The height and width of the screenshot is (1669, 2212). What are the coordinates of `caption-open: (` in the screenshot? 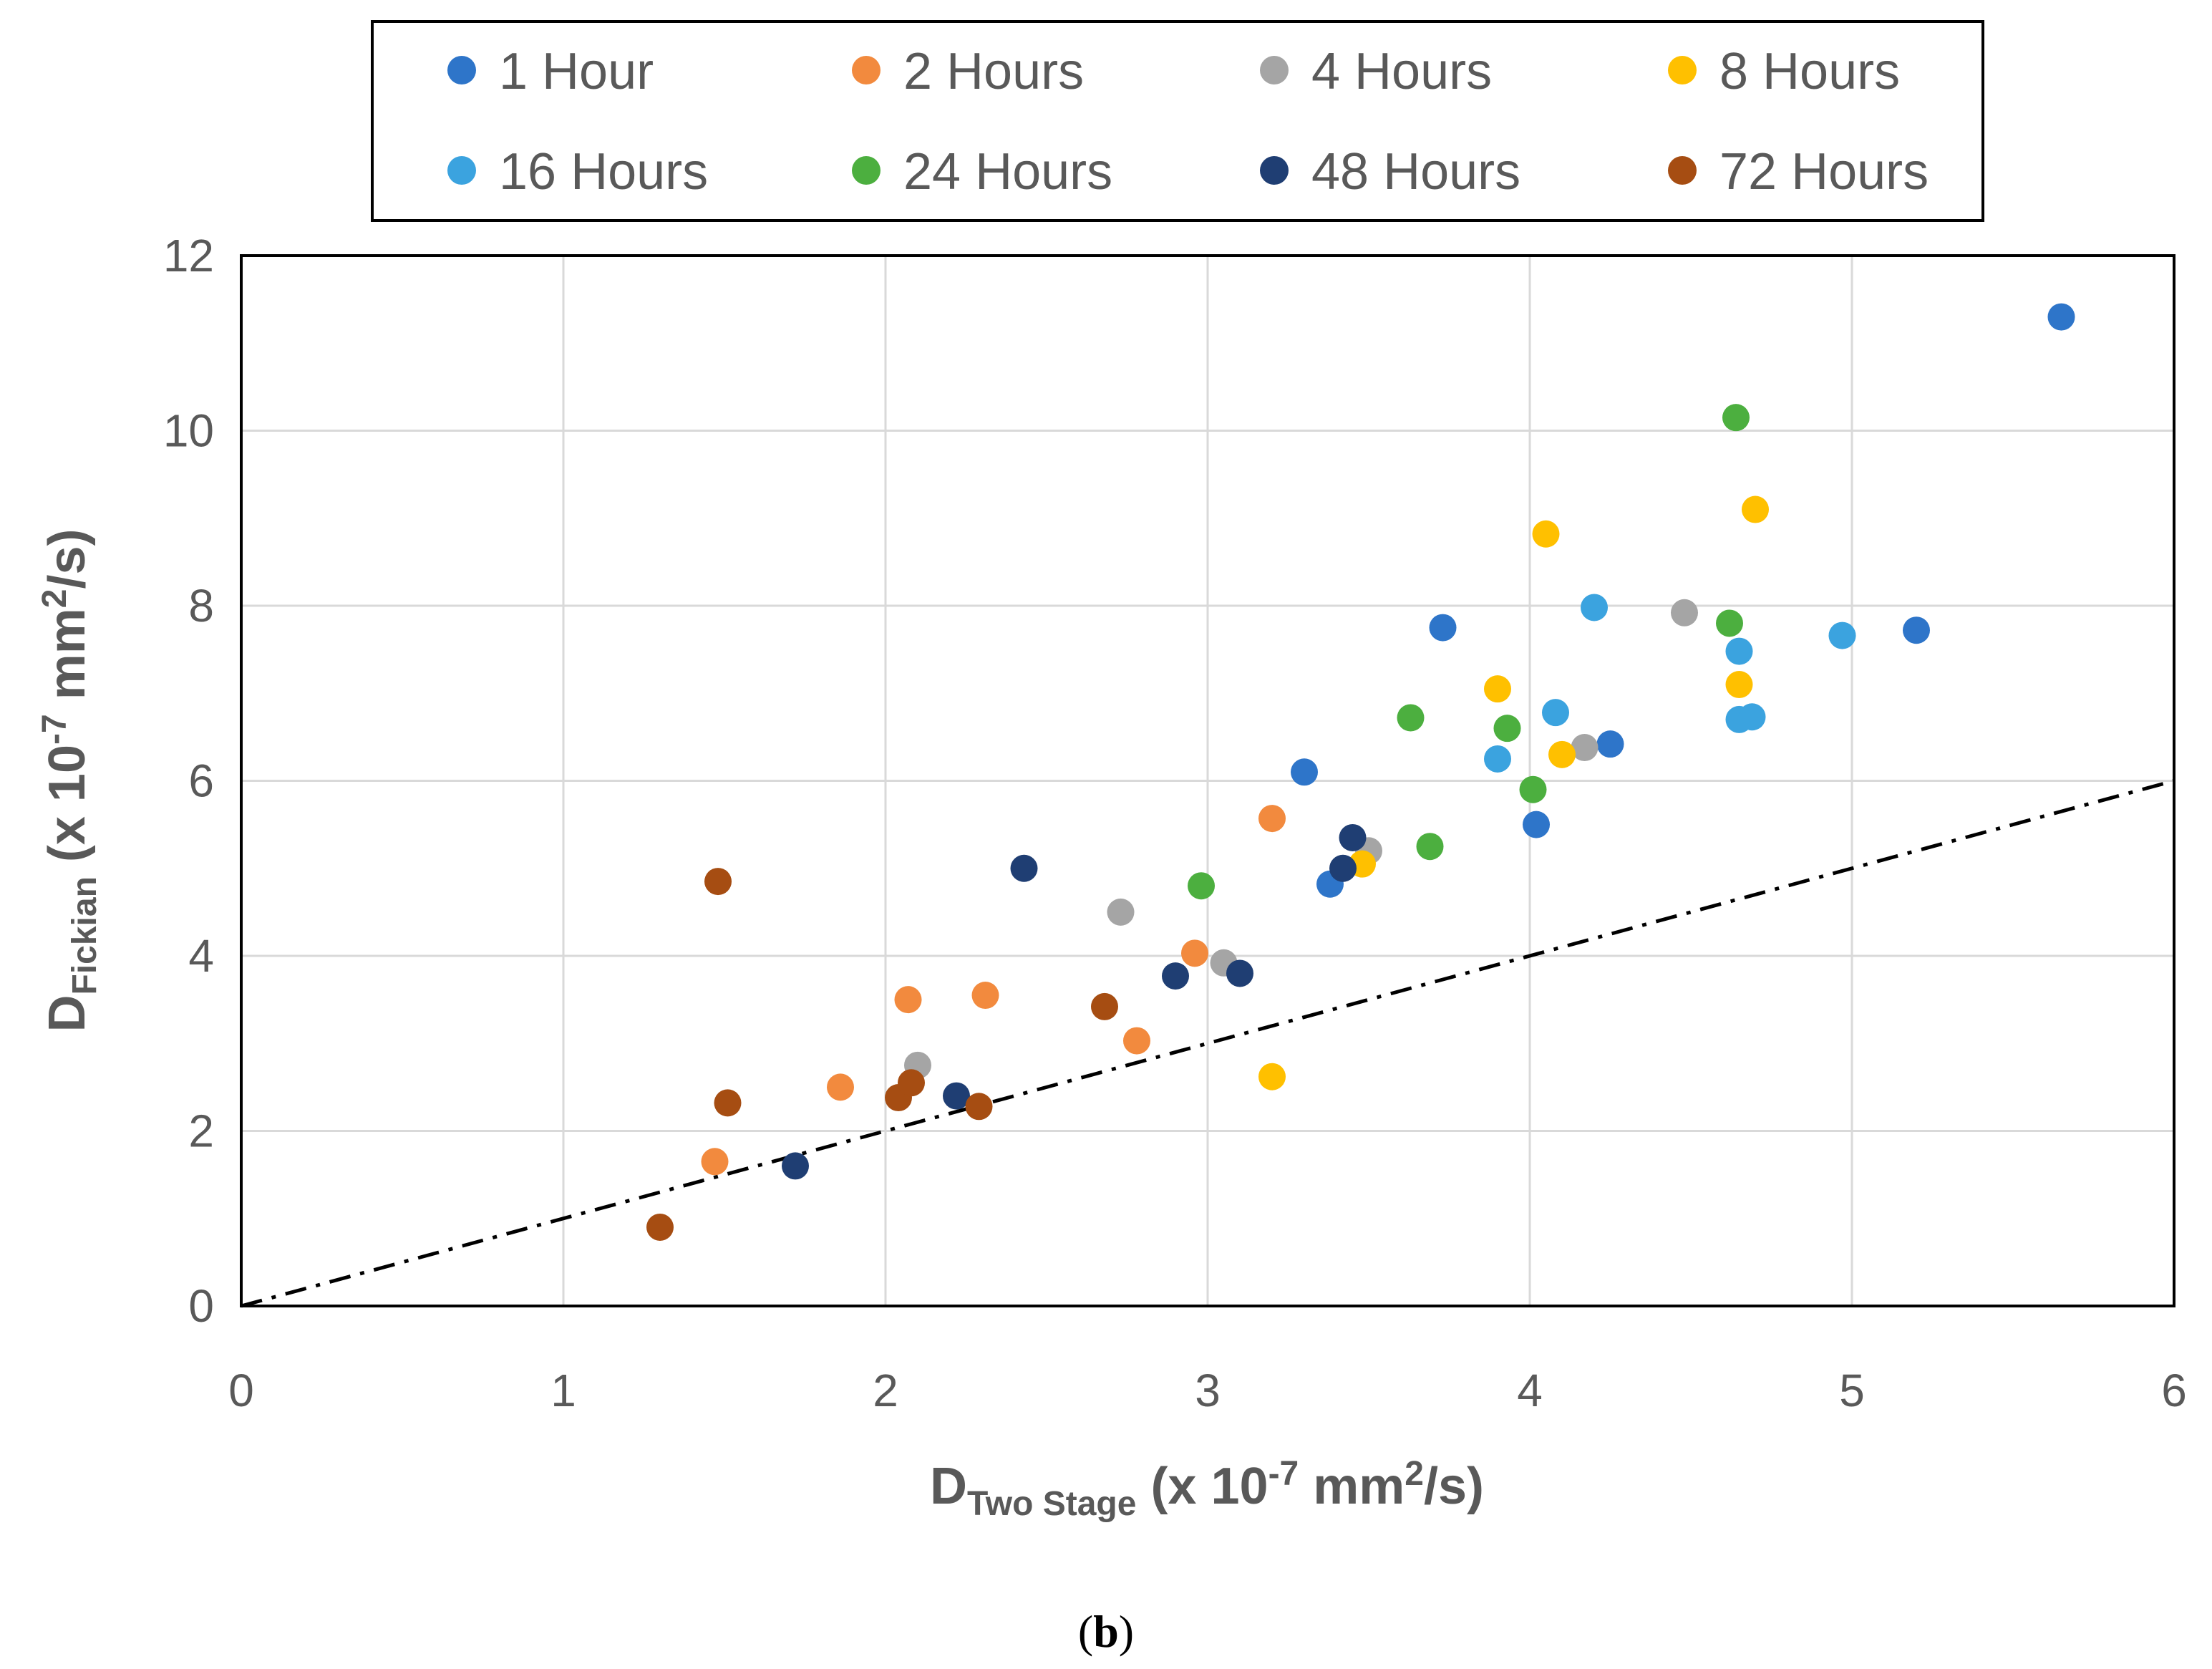 It's located at (1085, 1632).